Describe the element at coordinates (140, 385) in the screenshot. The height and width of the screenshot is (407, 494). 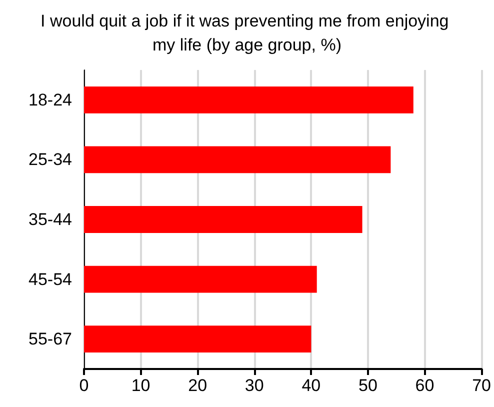
I see `x-tick-label: 10` at that location.